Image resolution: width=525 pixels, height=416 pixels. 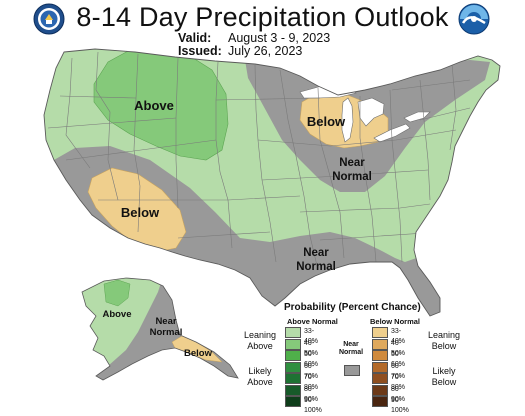 What do you see at coordinates (312, 321) in the screenshot?
I see `legend-above-header: Above Normal` at bounding box center [312, 321].